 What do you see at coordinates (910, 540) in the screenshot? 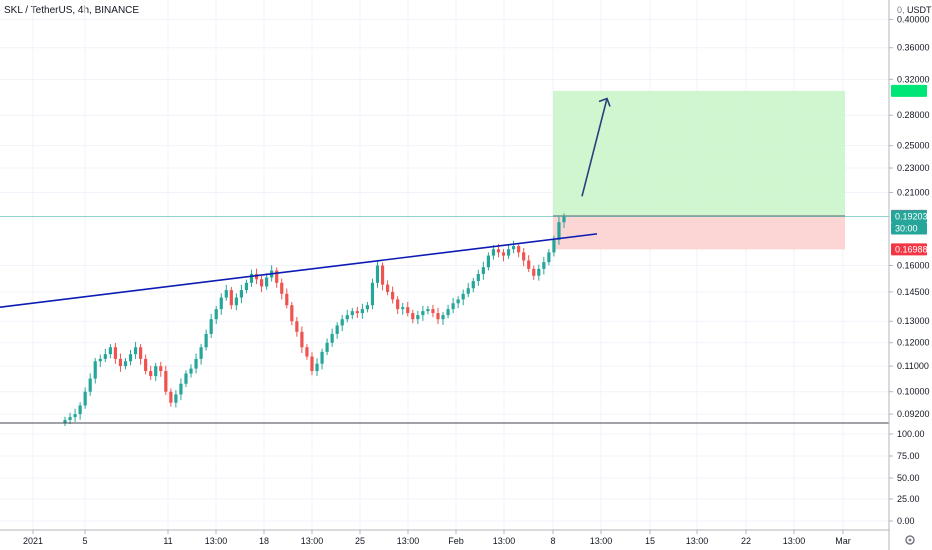
I see `settings-gear-icon` at bounding box center [910, 540].